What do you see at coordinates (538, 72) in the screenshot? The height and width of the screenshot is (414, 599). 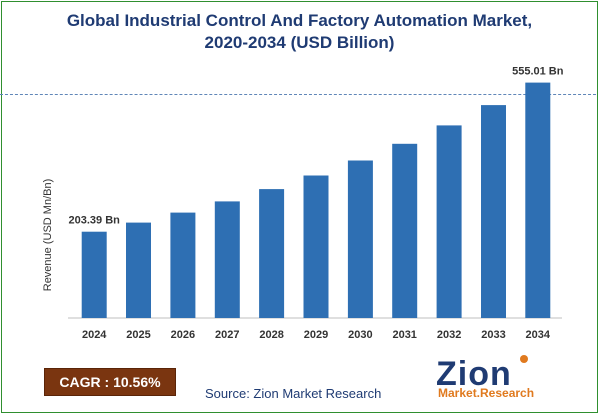 I see `data-label-2034: 555.01 Bn` at bounding box center [538, 72].